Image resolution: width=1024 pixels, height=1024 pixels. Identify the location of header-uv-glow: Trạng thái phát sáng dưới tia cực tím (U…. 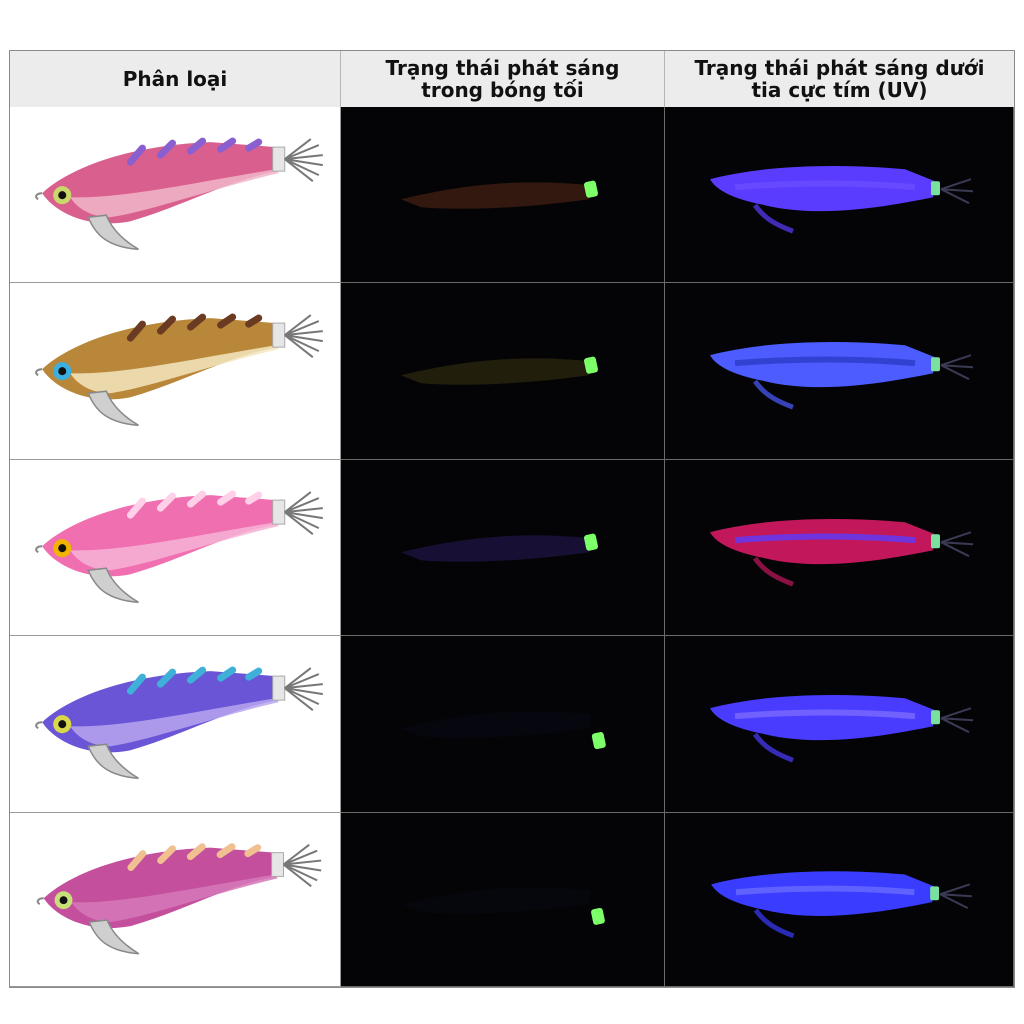
(839, 79).